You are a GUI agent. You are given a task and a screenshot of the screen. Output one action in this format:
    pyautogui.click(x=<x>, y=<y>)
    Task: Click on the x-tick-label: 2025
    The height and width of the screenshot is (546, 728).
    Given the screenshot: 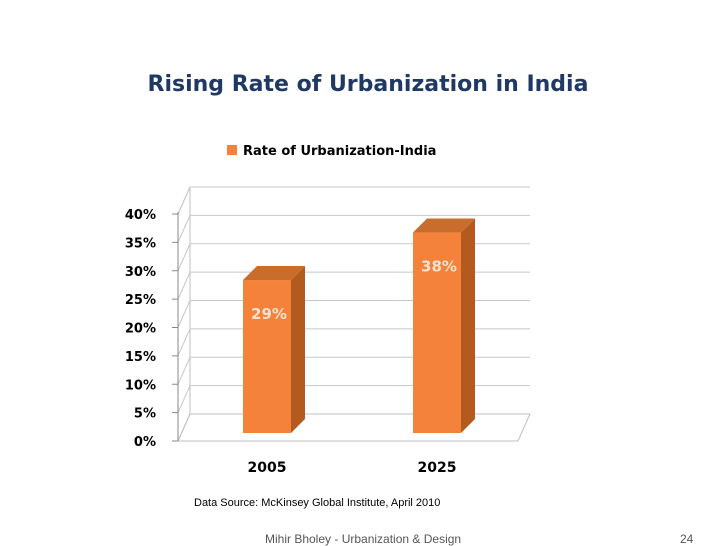 What is the action you would take?
    pyautogui.click(x=437, y=468)
    